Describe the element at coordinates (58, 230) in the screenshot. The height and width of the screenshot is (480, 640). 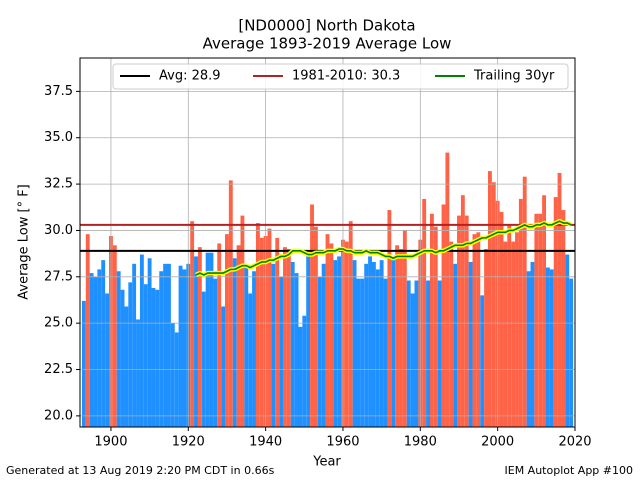
I see `y-tick-label: 30.0` at that location.